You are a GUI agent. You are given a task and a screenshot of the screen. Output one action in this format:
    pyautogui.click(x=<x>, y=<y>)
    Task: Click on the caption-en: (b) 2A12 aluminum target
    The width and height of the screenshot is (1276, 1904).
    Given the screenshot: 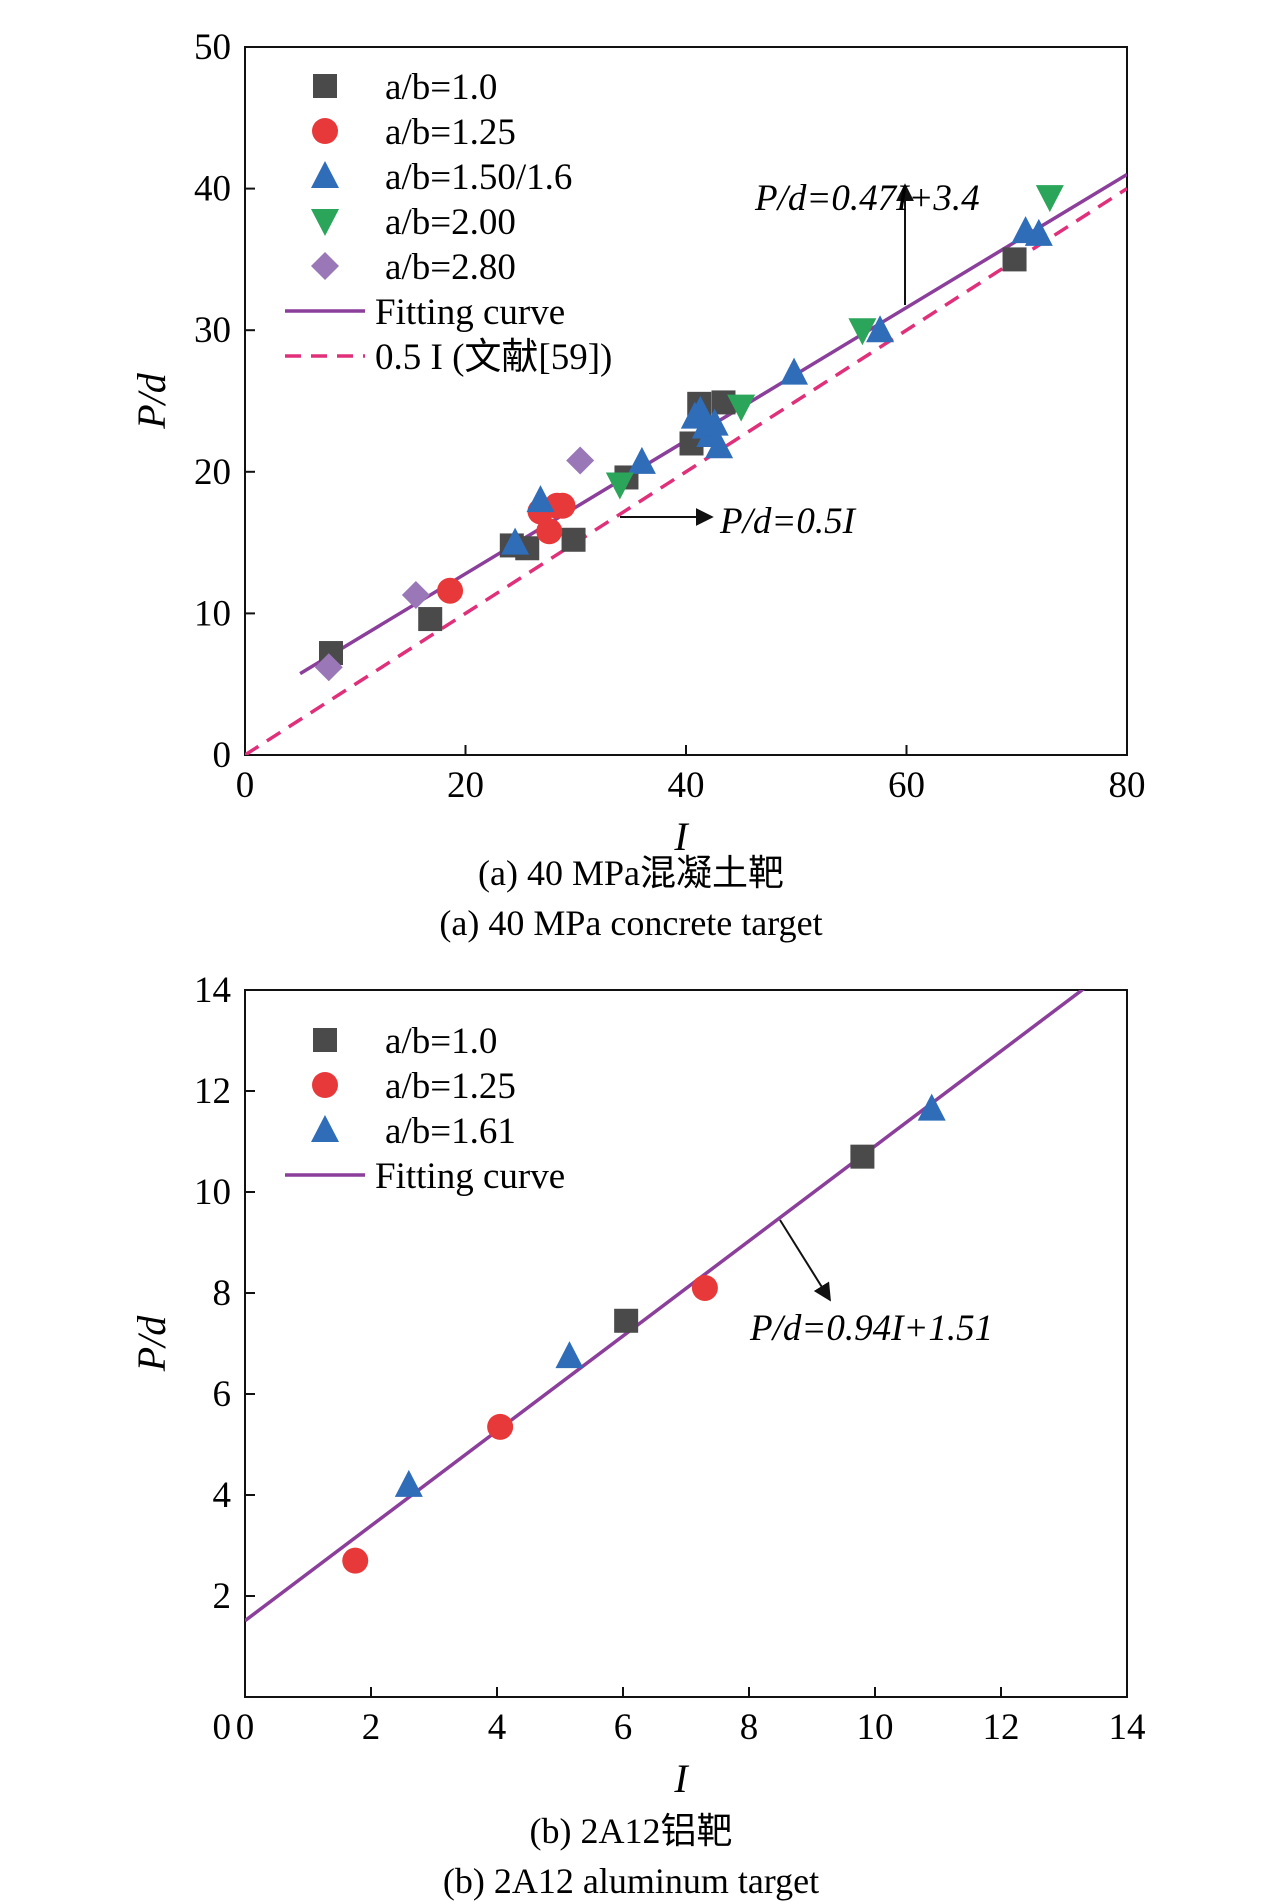 What is the action you would take?
    pyautogui.click(x=631, y=1881)
    